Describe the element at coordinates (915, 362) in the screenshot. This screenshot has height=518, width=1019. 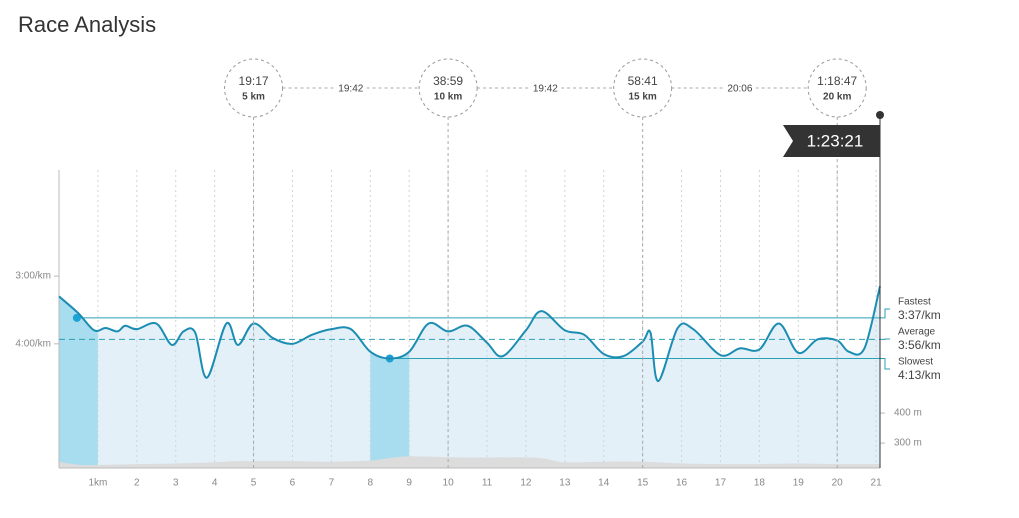
I see `legend-name: Slowest` at that location.